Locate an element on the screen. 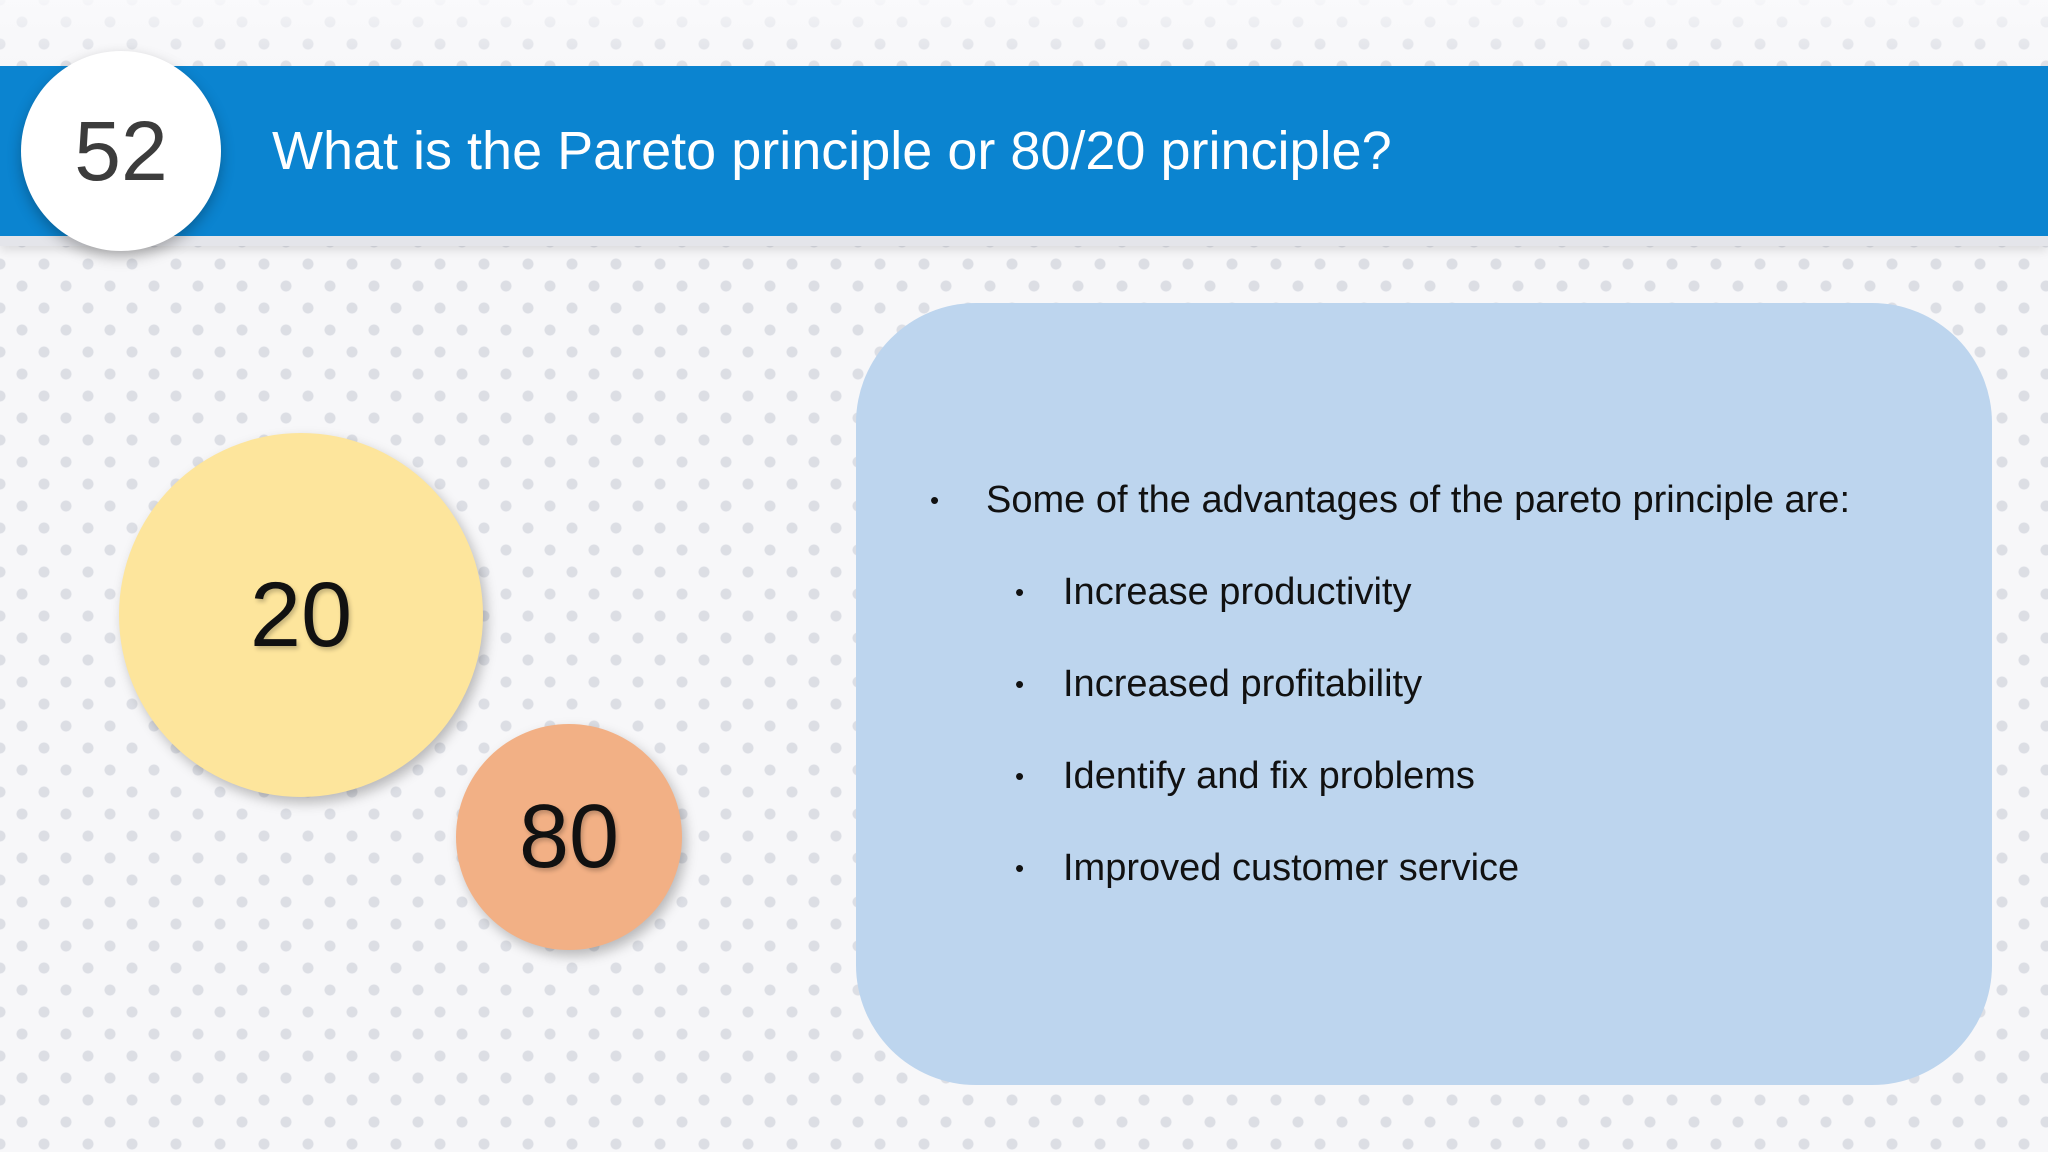 The height and width of the screenshot is (1152, 2048). bubble-20-percent: 20 is located at coordinates (301, 615).